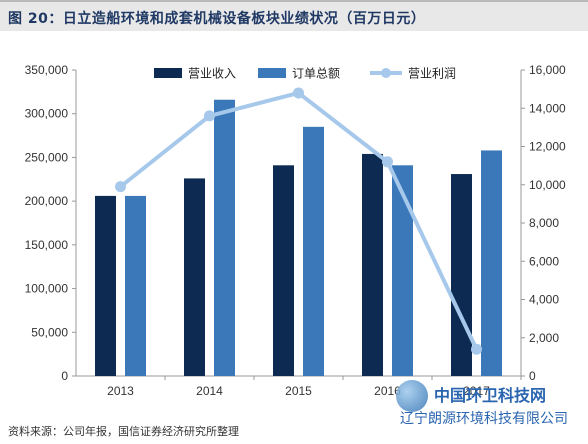  What do you see at coordinates (168, 73) in the screenshot?
I see `legend-revenue-swatch` at bounding box center [168, 73].